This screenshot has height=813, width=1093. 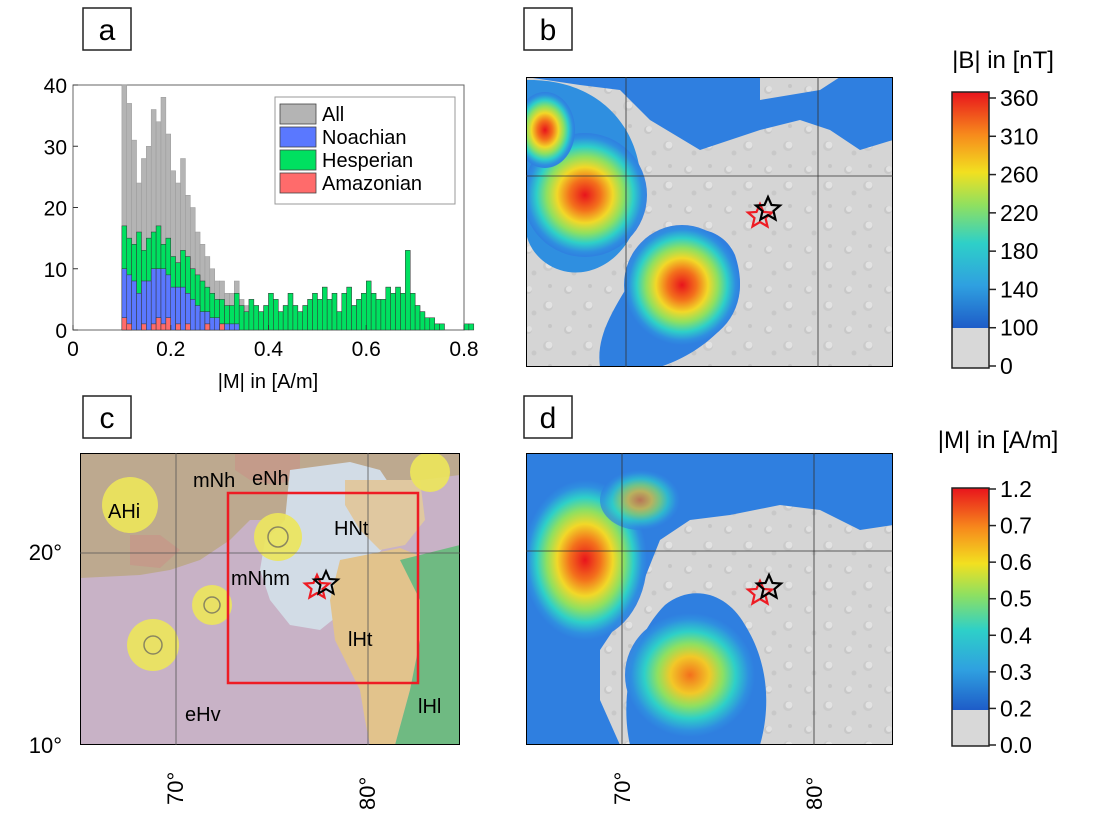 I want to click on unit-label-mNhm: mNhm, so click(x=260, y=579).